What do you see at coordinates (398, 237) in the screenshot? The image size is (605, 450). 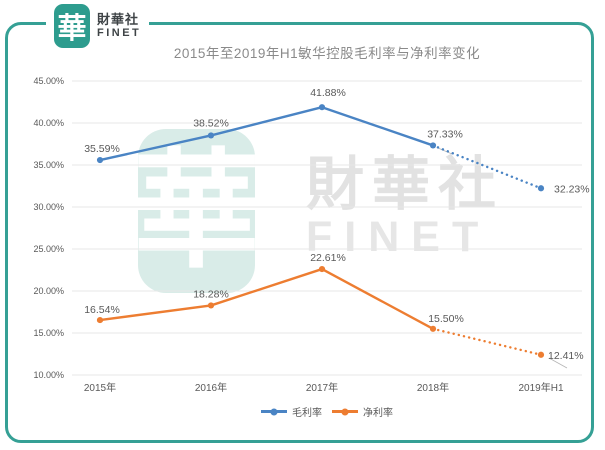 I see `watermark-brand-en: FINET` at bounding box center [398, 237].